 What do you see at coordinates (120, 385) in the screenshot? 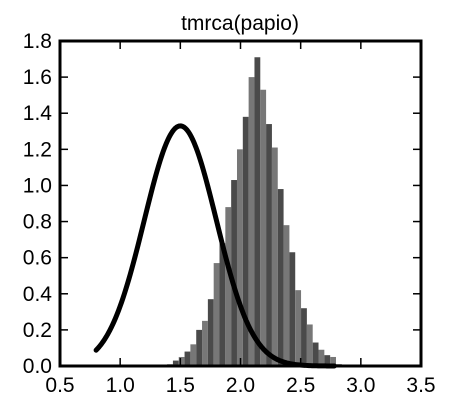
I see `x-tick-label: 1.0` at bounding box center [120, 385].